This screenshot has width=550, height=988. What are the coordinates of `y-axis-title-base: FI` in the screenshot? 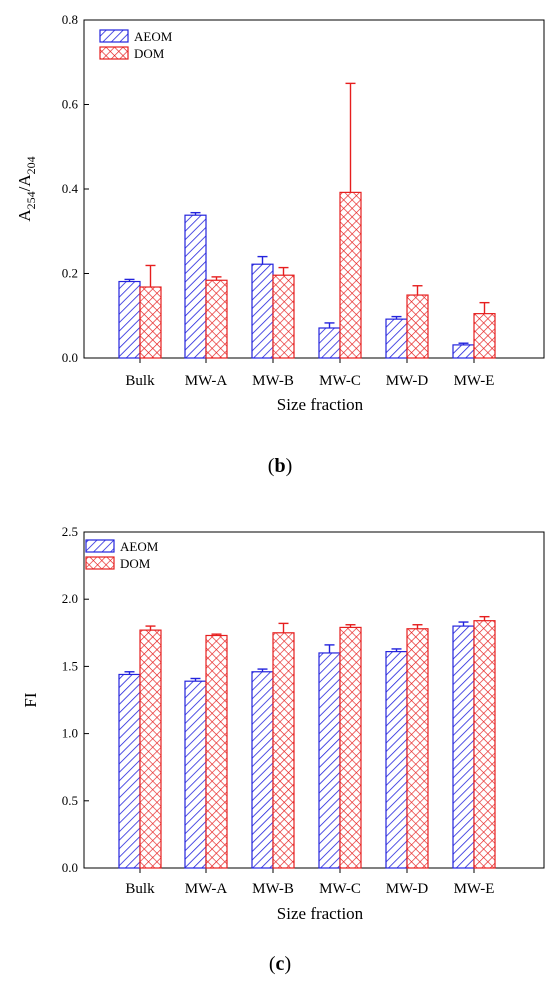 It's located at (30, 699).